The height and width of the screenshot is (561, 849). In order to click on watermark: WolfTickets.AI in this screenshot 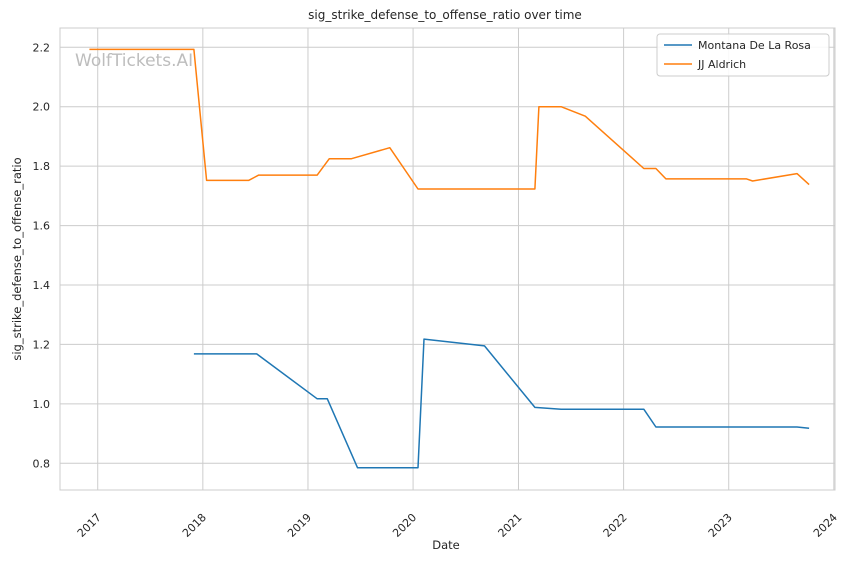, I will do `click(134, 61)`.